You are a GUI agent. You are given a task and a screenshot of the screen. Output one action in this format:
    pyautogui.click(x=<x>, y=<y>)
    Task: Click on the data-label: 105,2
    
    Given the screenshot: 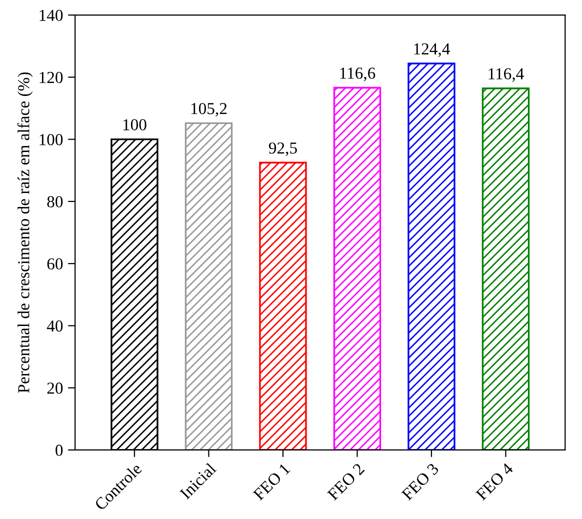 What is the action you would take?
    pyautogui.click(x=209, y=109)
    